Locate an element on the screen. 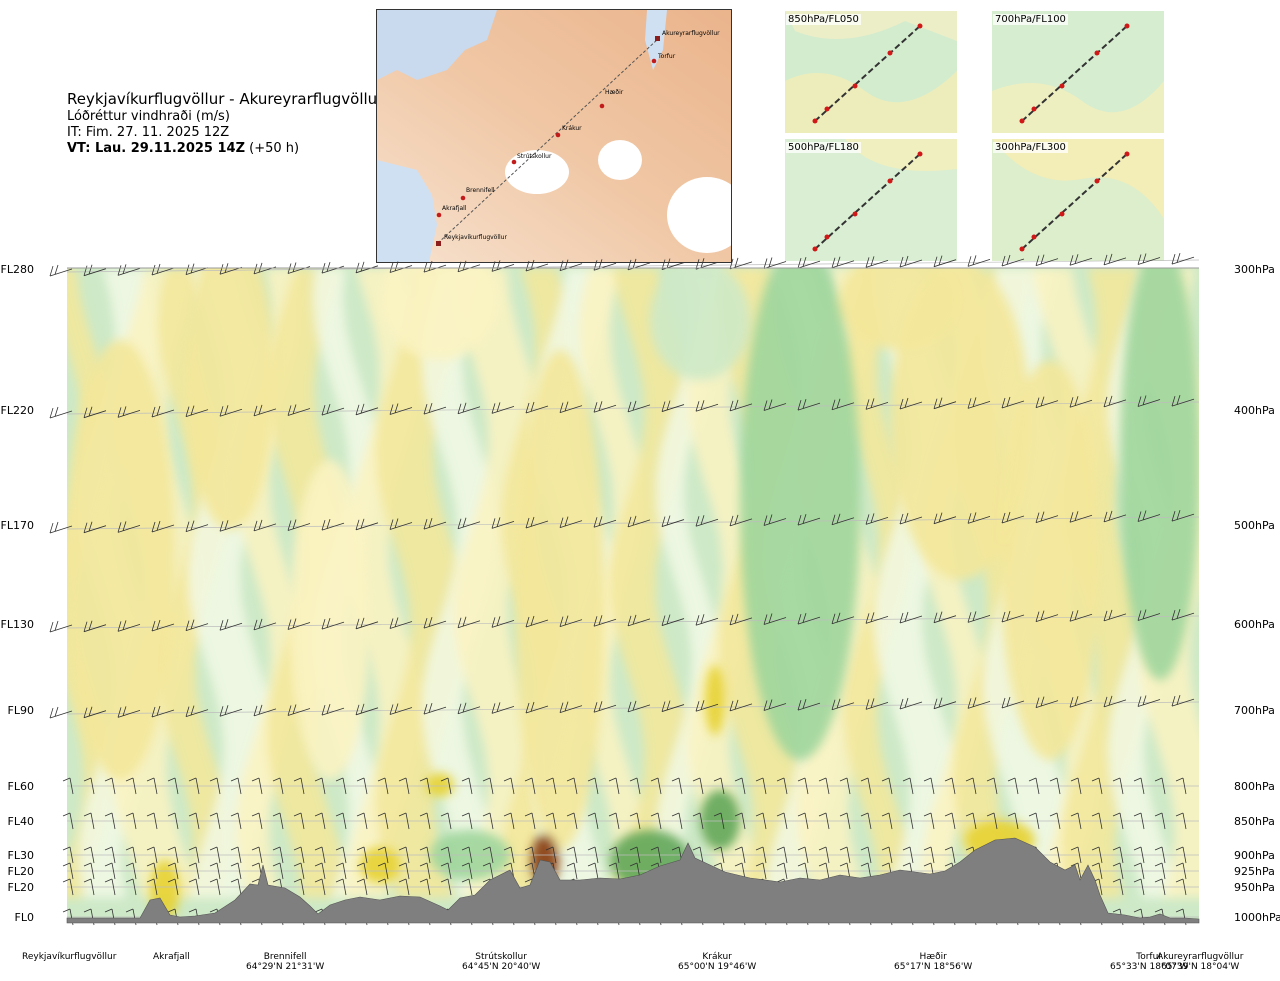 The width and height of the screenshot is (1280, 981). route-point-label: Brennifell 64°29'N 21°31'W is located at coordinates (285, 962).